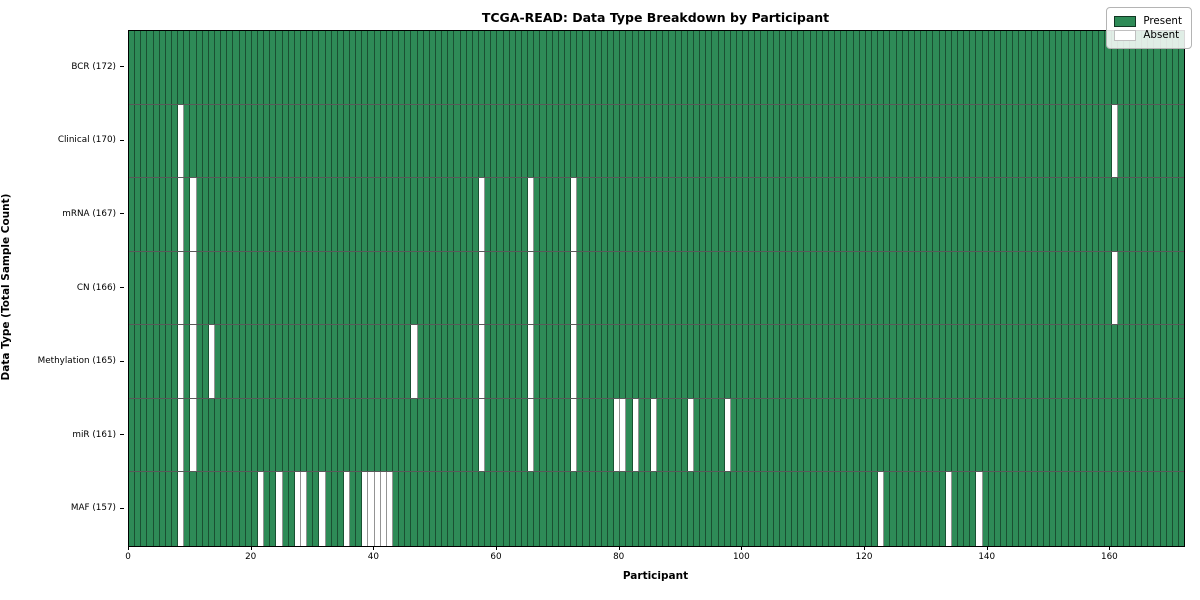  I want to click on y-tick-label: mRNA (167), so click(89, 213).